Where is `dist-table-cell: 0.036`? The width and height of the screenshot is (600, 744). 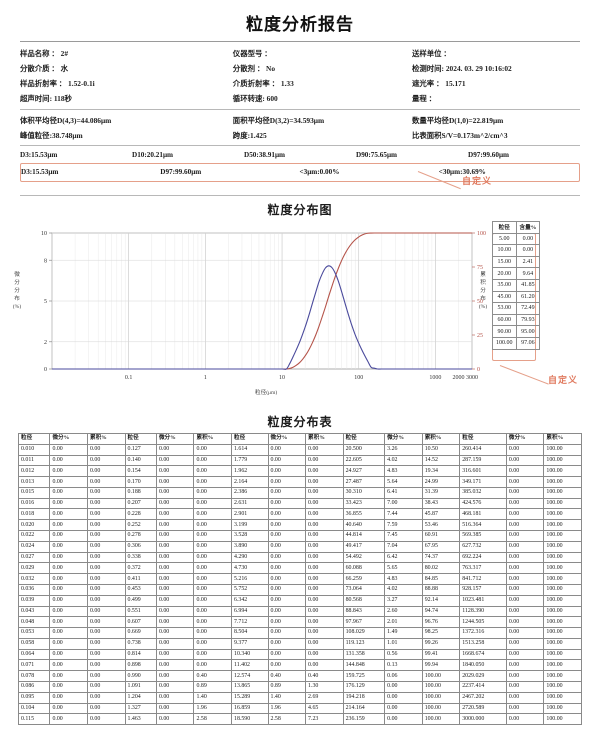 dist-table-cell: 0.036 is located at coordinates (34, 589).